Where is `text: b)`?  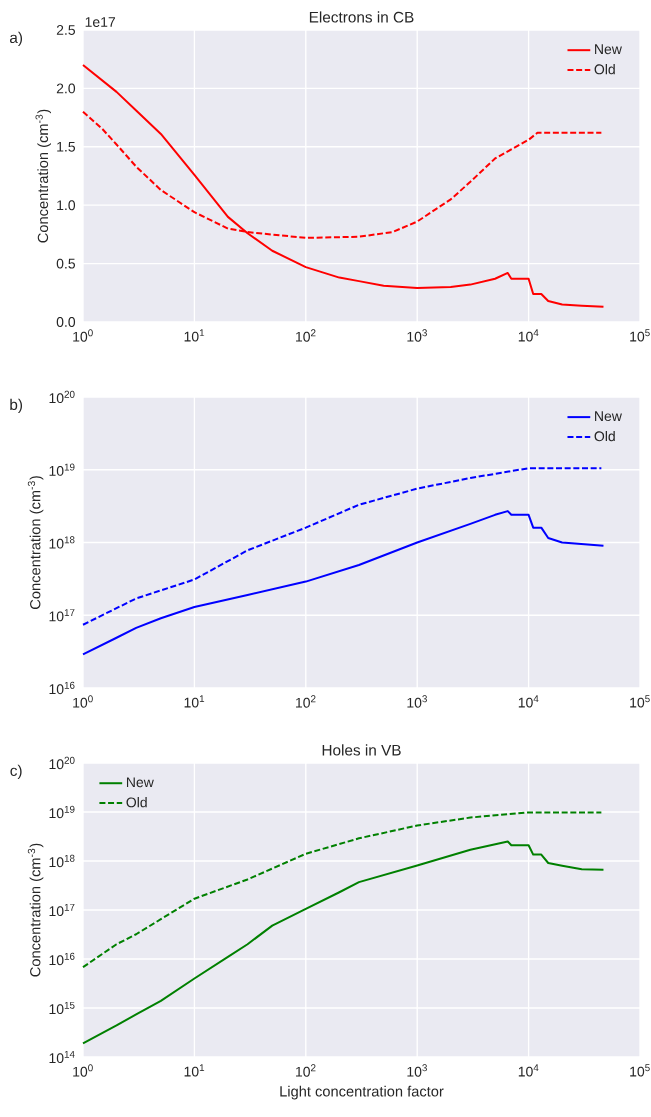
text: b) is located at coordinates (16, 406).